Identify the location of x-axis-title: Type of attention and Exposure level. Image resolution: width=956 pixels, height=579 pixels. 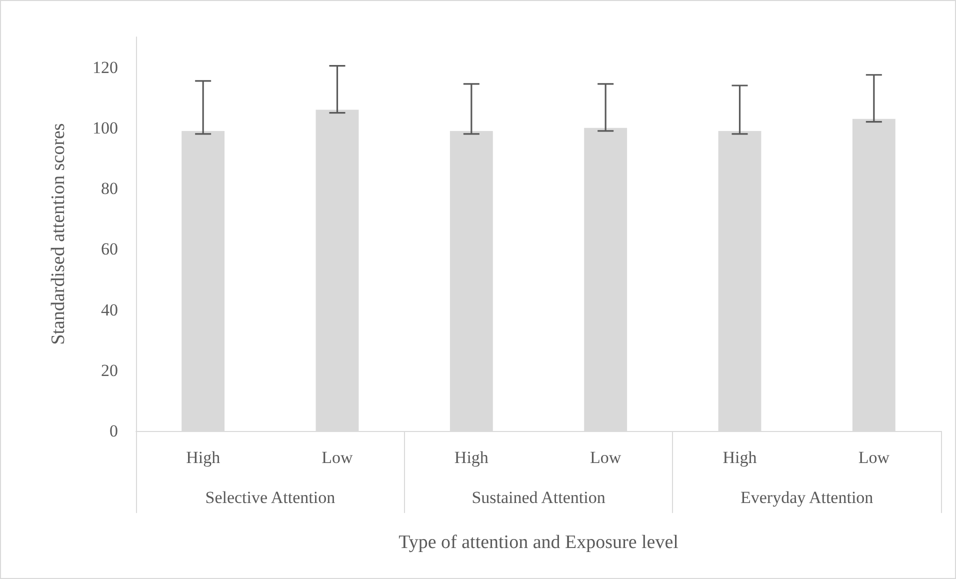
(538, 542).